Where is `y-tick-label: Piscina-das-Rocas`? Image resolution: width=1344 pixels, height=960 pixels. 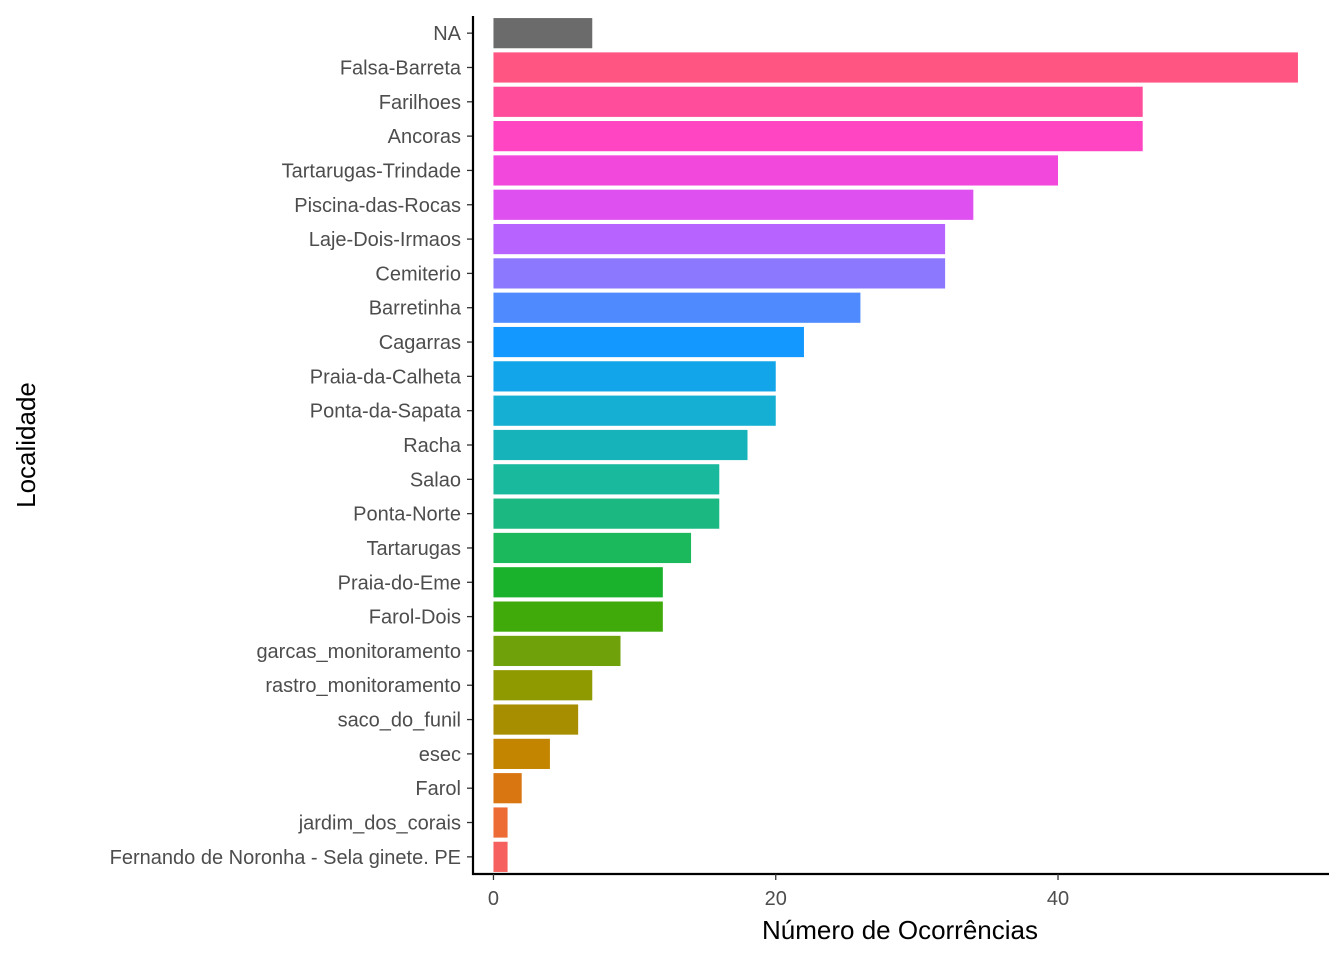 y-tick-label: Piscina-das-Rocas is located at coordinates (377, 206).